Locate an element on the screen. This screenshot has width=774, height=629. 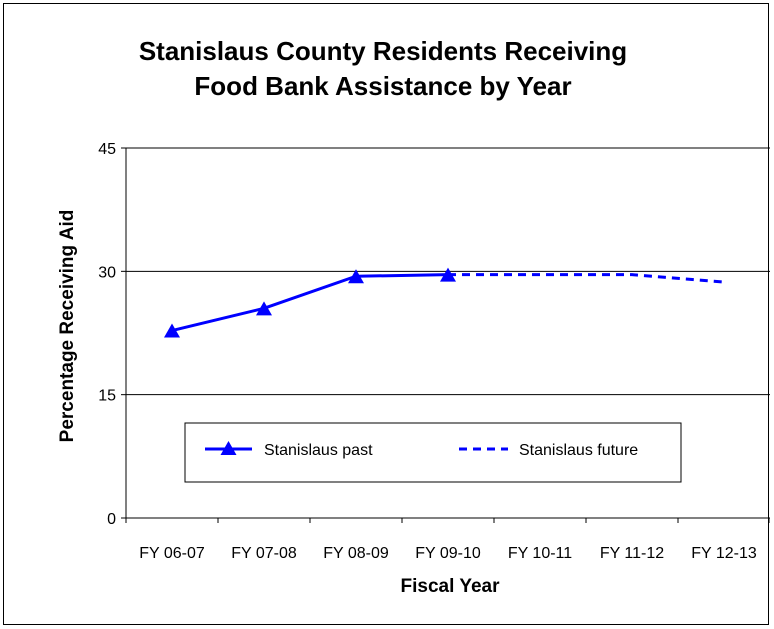
legend-label-future: Stanislaus future is located at coordinates (578, 450).